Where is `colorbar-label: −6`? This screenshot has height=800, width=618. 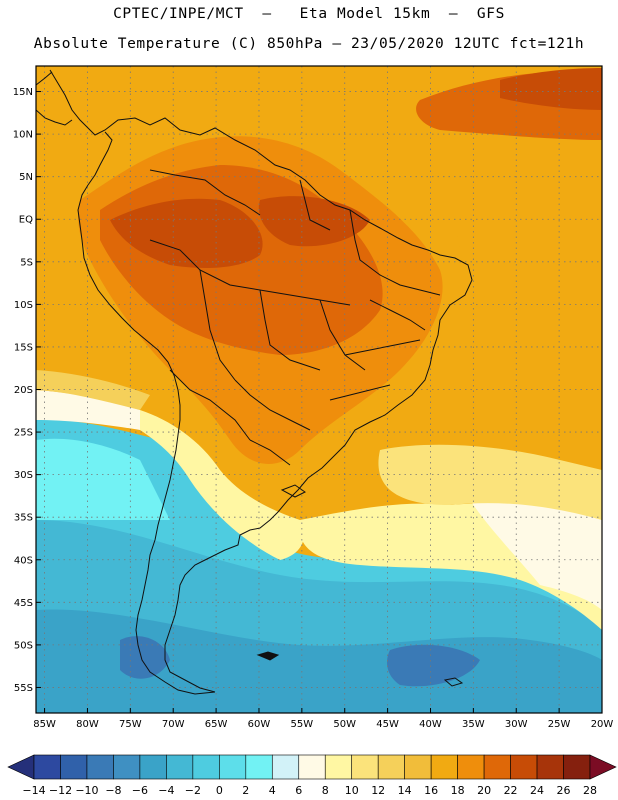 colorbar-label: −6 is located at coordinates (140, 790).